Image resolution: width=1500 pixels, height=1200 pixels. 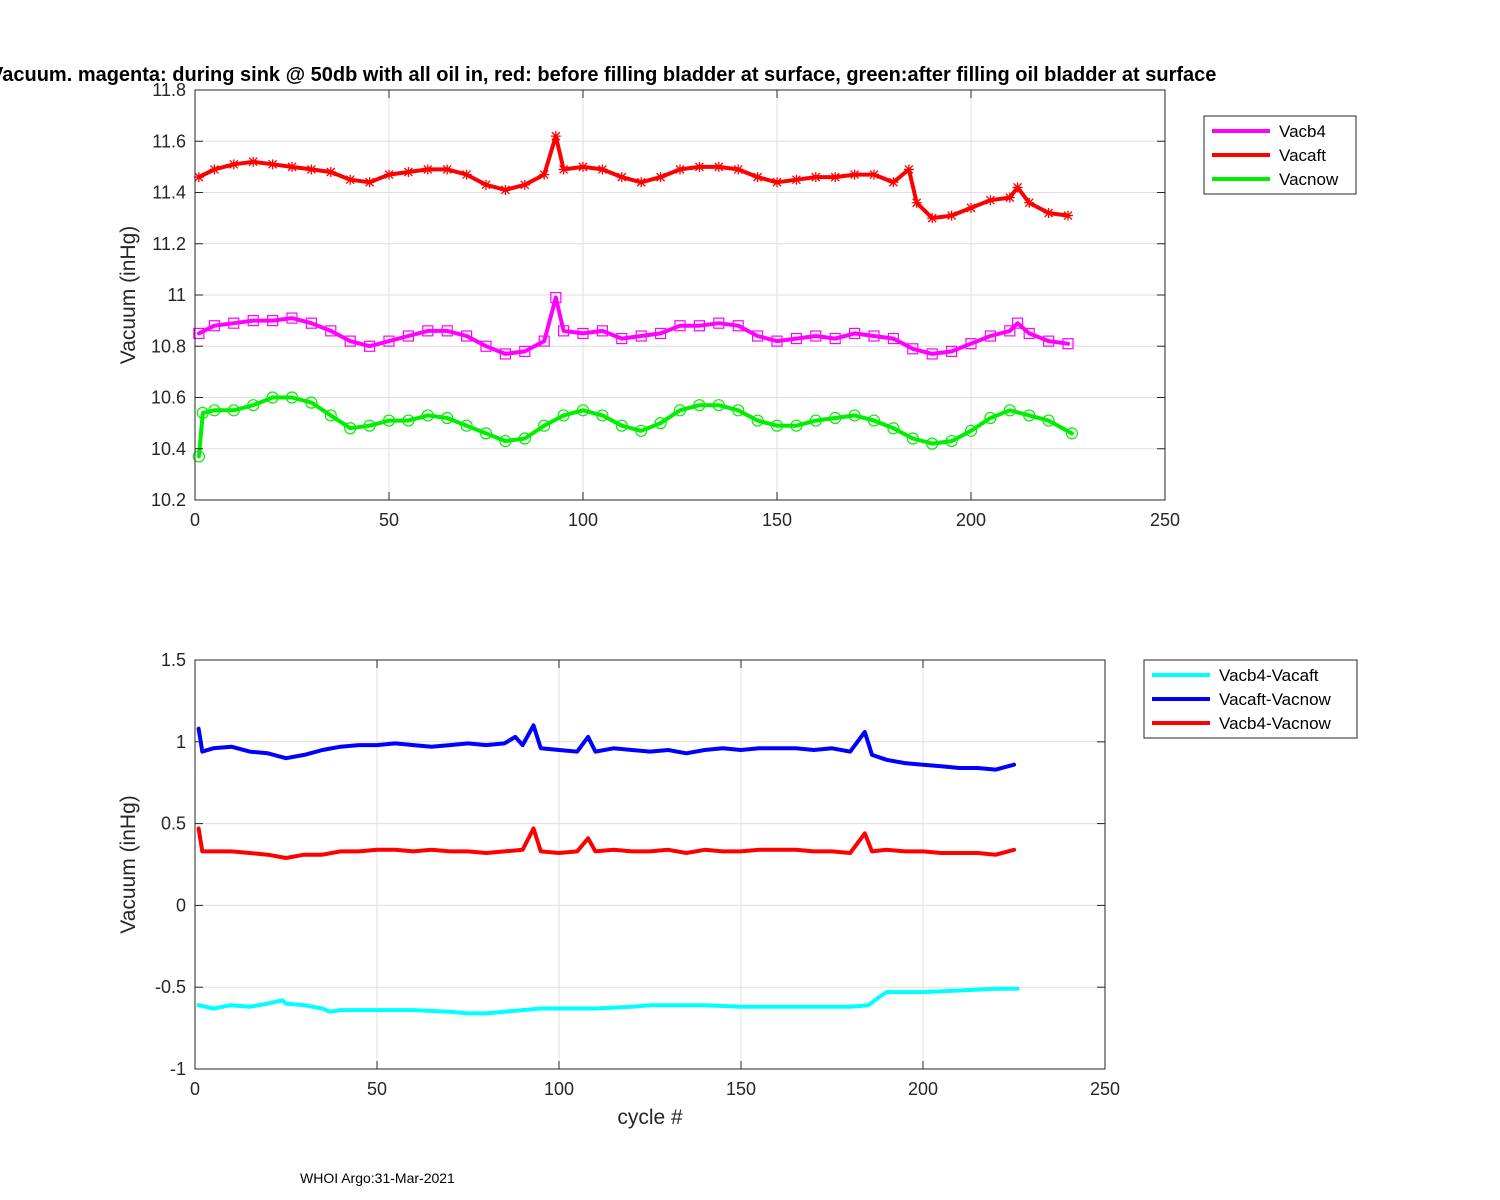 What do you see at coordinates (168, 500) in the screenshot?
I see `y-tick-label: 10.2` at bounding box center [168, 500].